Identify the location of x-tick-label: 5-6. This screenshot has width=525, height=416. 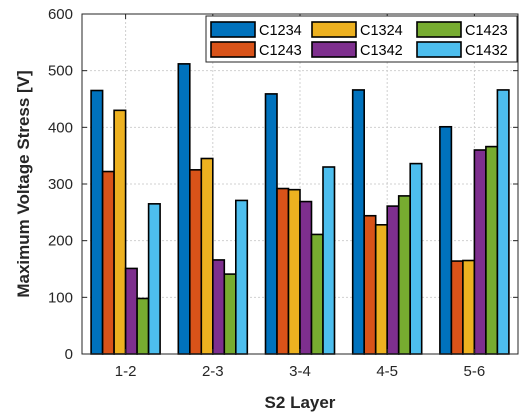
(475, 371).